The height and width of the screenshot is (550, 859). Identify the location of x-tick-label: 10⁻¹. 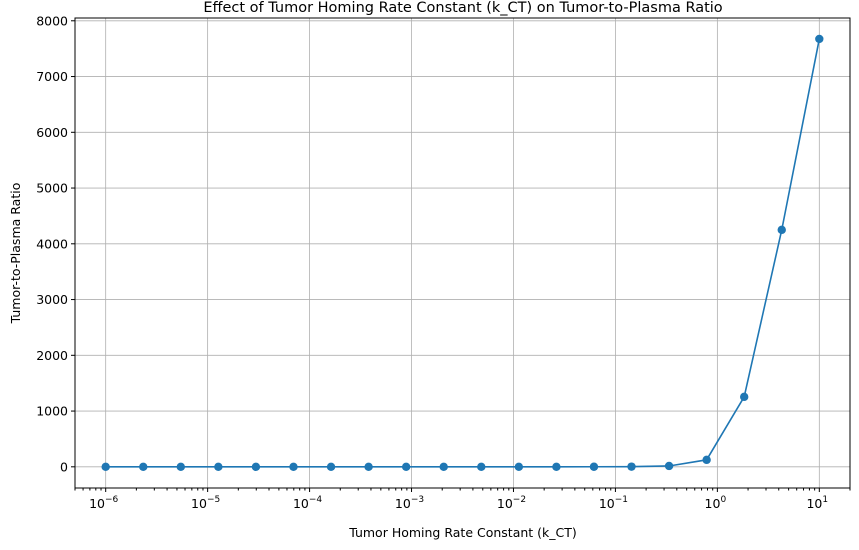
(613, 503).